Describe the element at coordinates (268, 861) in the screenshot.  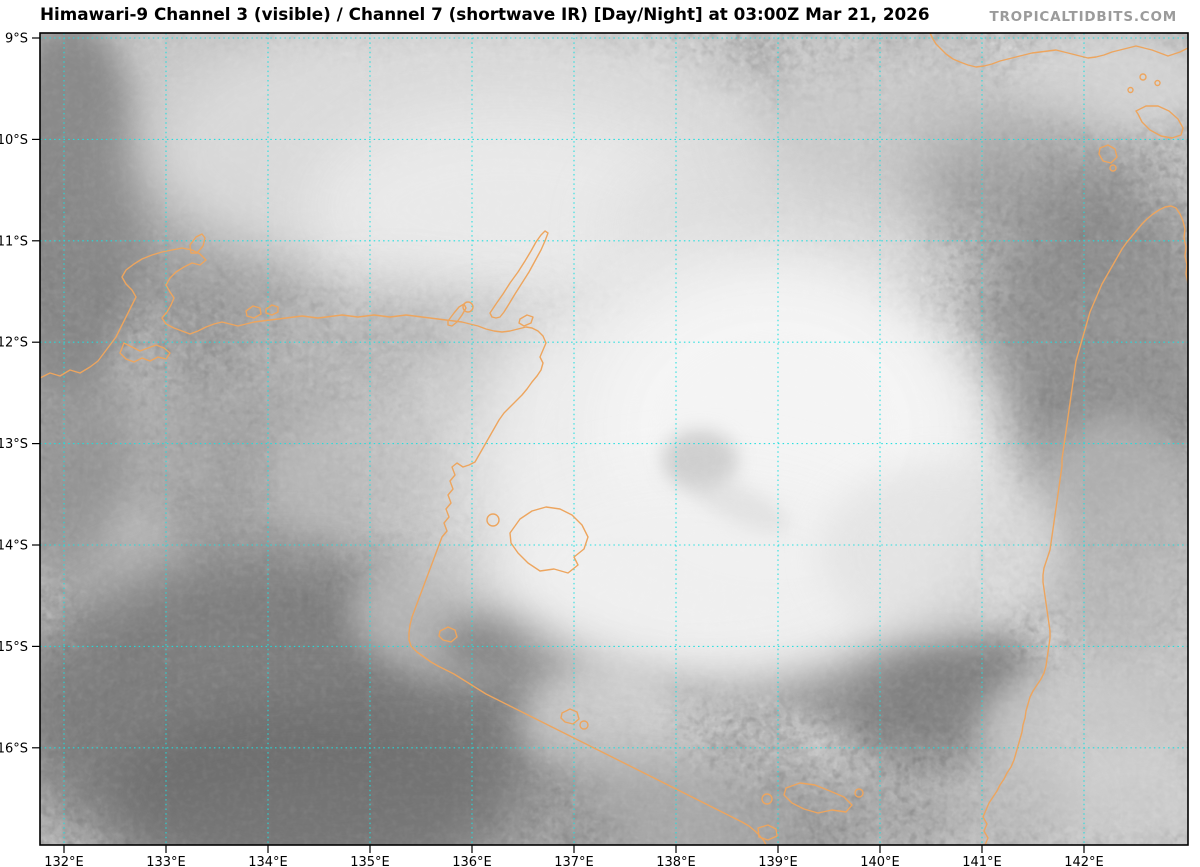
I see `lon-tick-label: 134°E` at that location.